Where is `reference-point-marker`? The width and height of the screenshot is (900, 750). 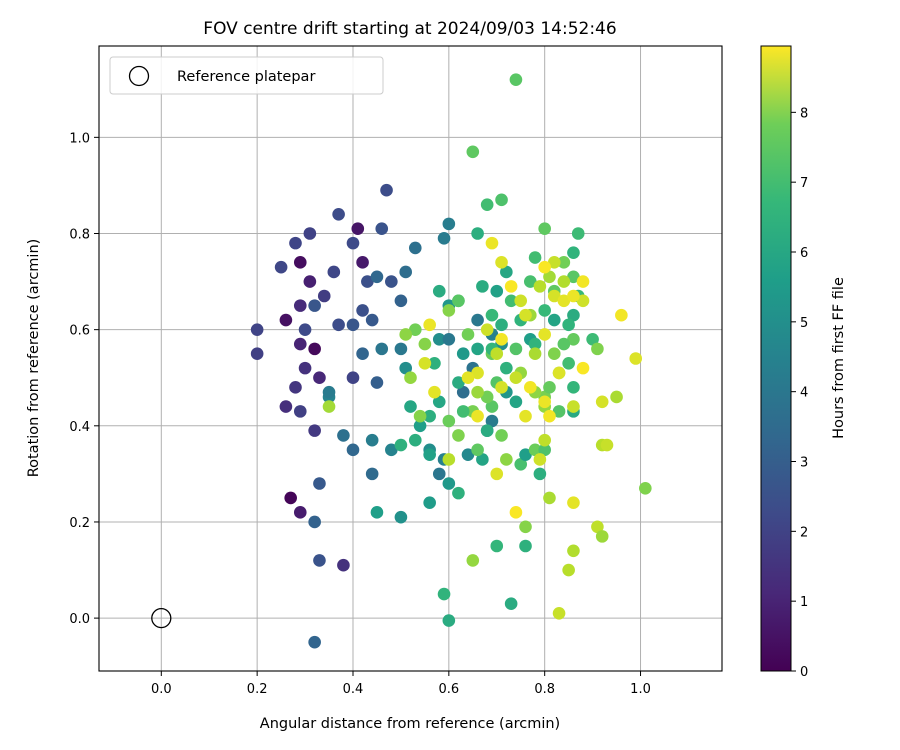 reference-point-marker is located at coordinates (161, 618).